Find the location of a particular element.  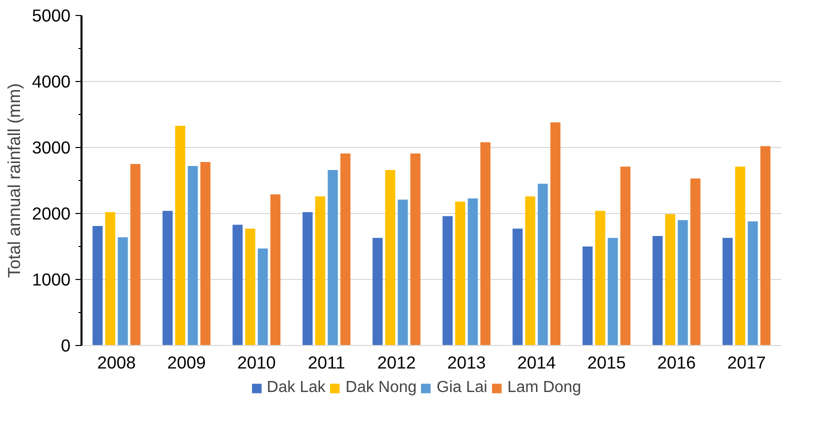

legend-label: Dak Lak is located at coordinates (296, 388).